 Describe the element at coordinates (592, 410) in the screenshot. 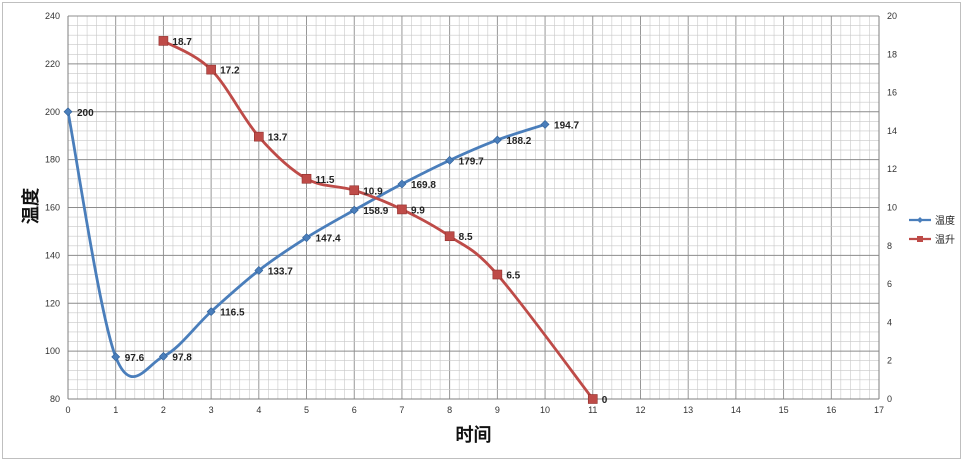

I see `x-tick-label: 11` at that location.